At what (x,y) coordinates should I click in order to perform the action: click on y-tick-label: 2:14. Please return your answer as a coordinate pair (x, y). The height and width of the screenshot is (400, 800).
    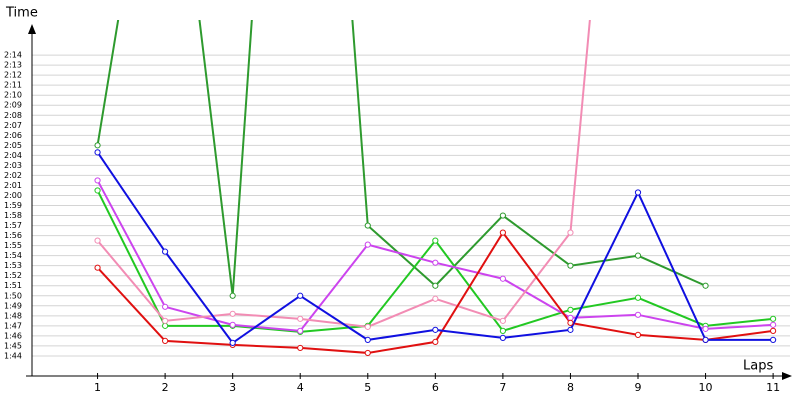
    Looking at the image, I should click on (13, 55).